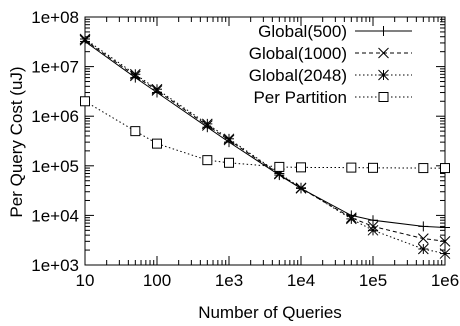 The height and width of the screenshot is (326, 460). I want to click on legend-label: Per Partition, so click(300, 97).